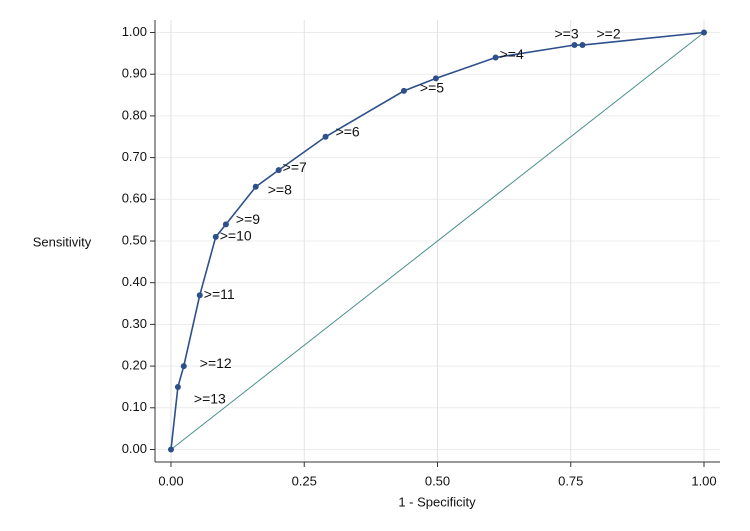 The image size is (750, 531). Describe the element at coordinates (134, 198) in the screenshot. I see `y-tick-label: 0.60` at that location.